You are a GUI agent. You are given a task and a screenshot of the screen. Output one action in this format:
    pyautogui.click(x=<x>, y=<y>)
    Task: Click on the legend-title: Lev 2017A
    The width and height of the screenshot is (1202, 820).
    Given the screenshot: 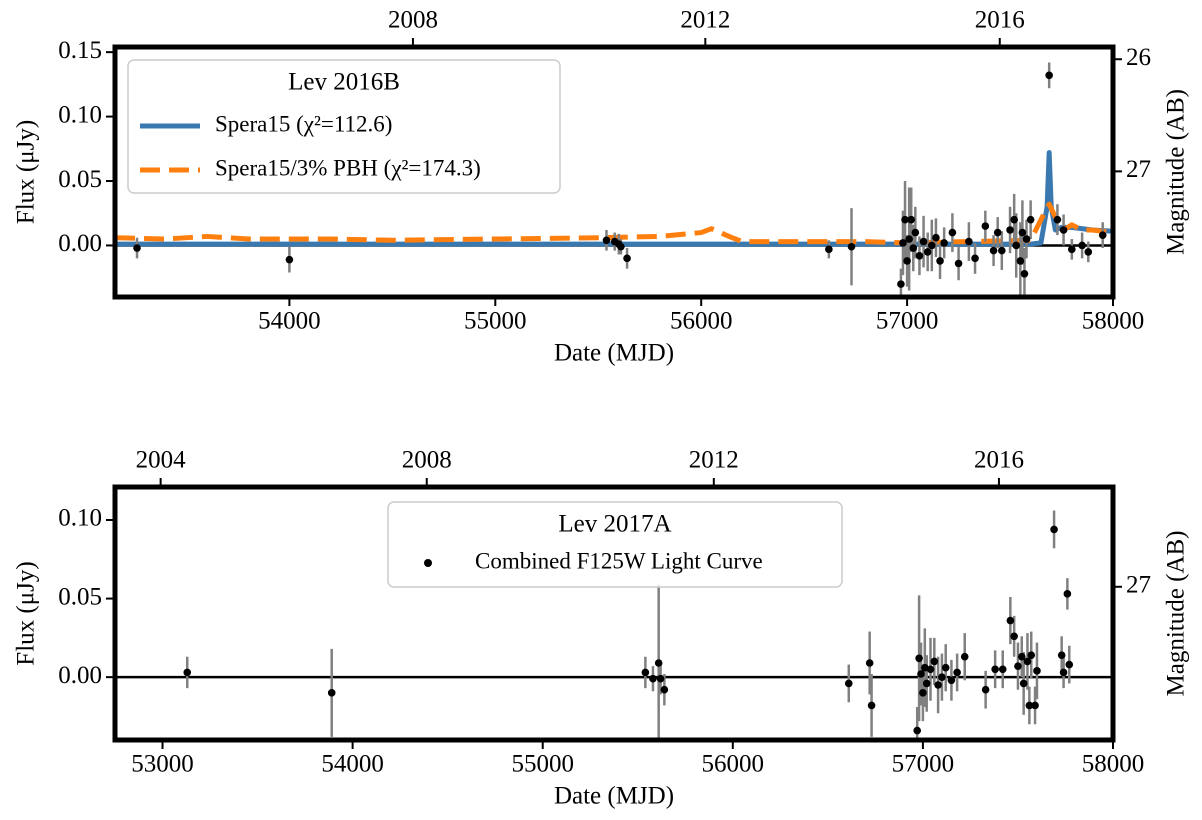 What is the action you would take?
    pyautogui.click(x=614, y=524)
    